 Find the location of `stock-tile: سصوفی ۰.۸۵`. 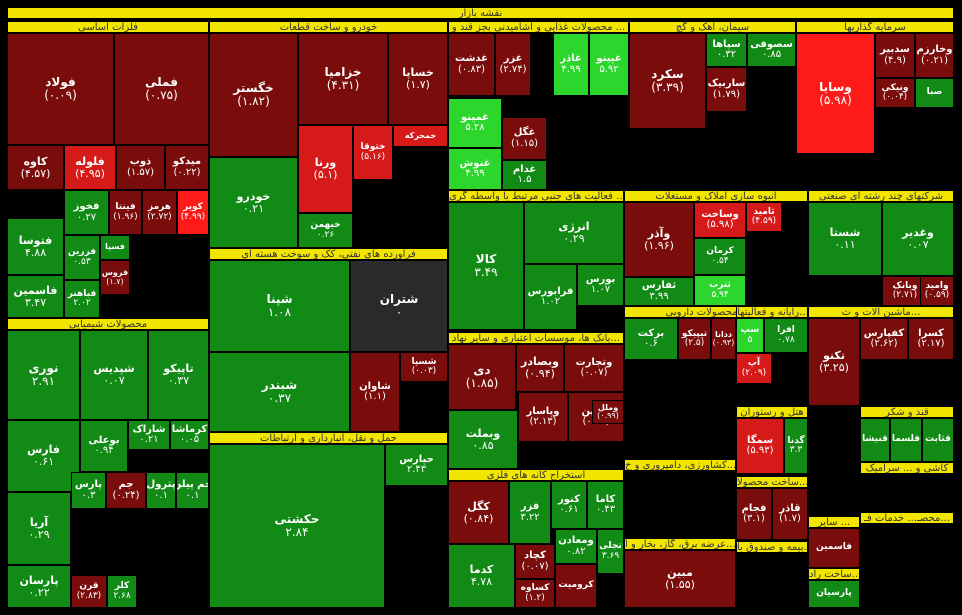

stock-tile: سصوفی ۰.۸۵ is located at coordinates (771, 50).